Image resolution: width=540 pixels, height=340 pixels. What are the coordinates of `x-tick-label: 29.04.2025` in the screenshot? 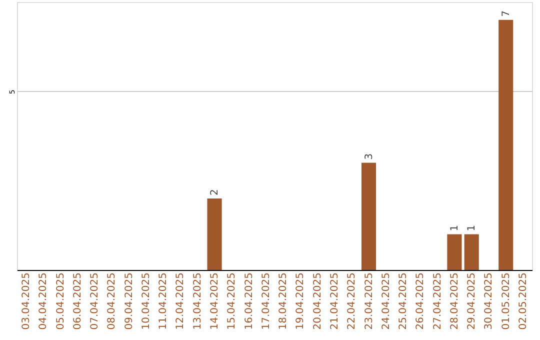 It's located at (472, 301).